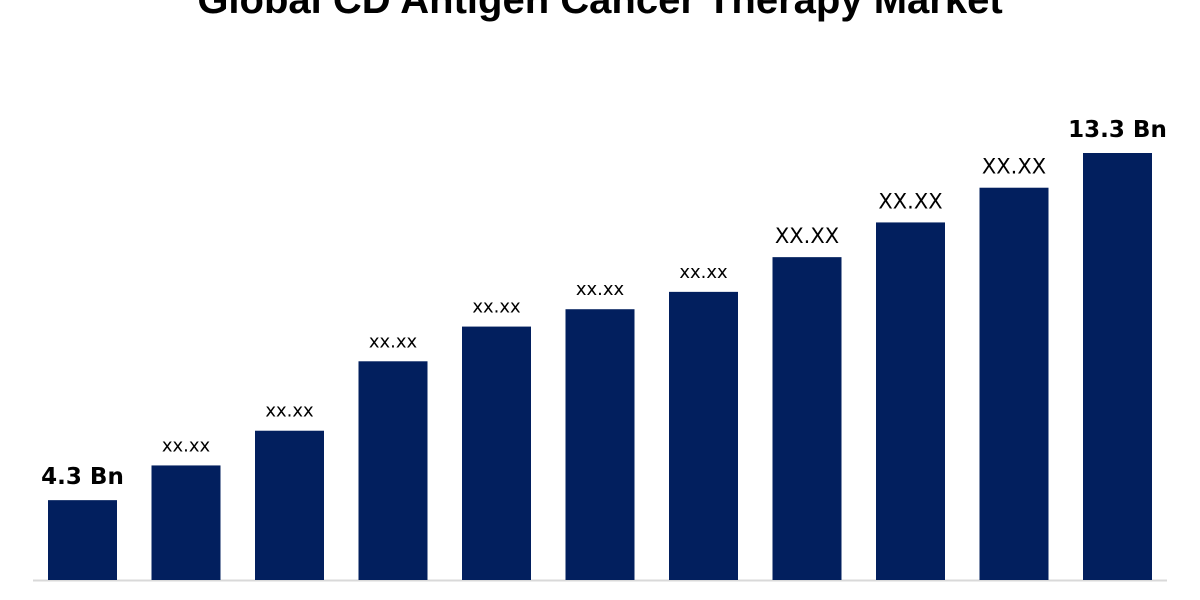 This screenshot has height=600, width=1200. What do you see at coordinates (82, 477) in the screenshot?
I see `bar-data-label: 4.3 Bn` at bounding box center [82, 477].